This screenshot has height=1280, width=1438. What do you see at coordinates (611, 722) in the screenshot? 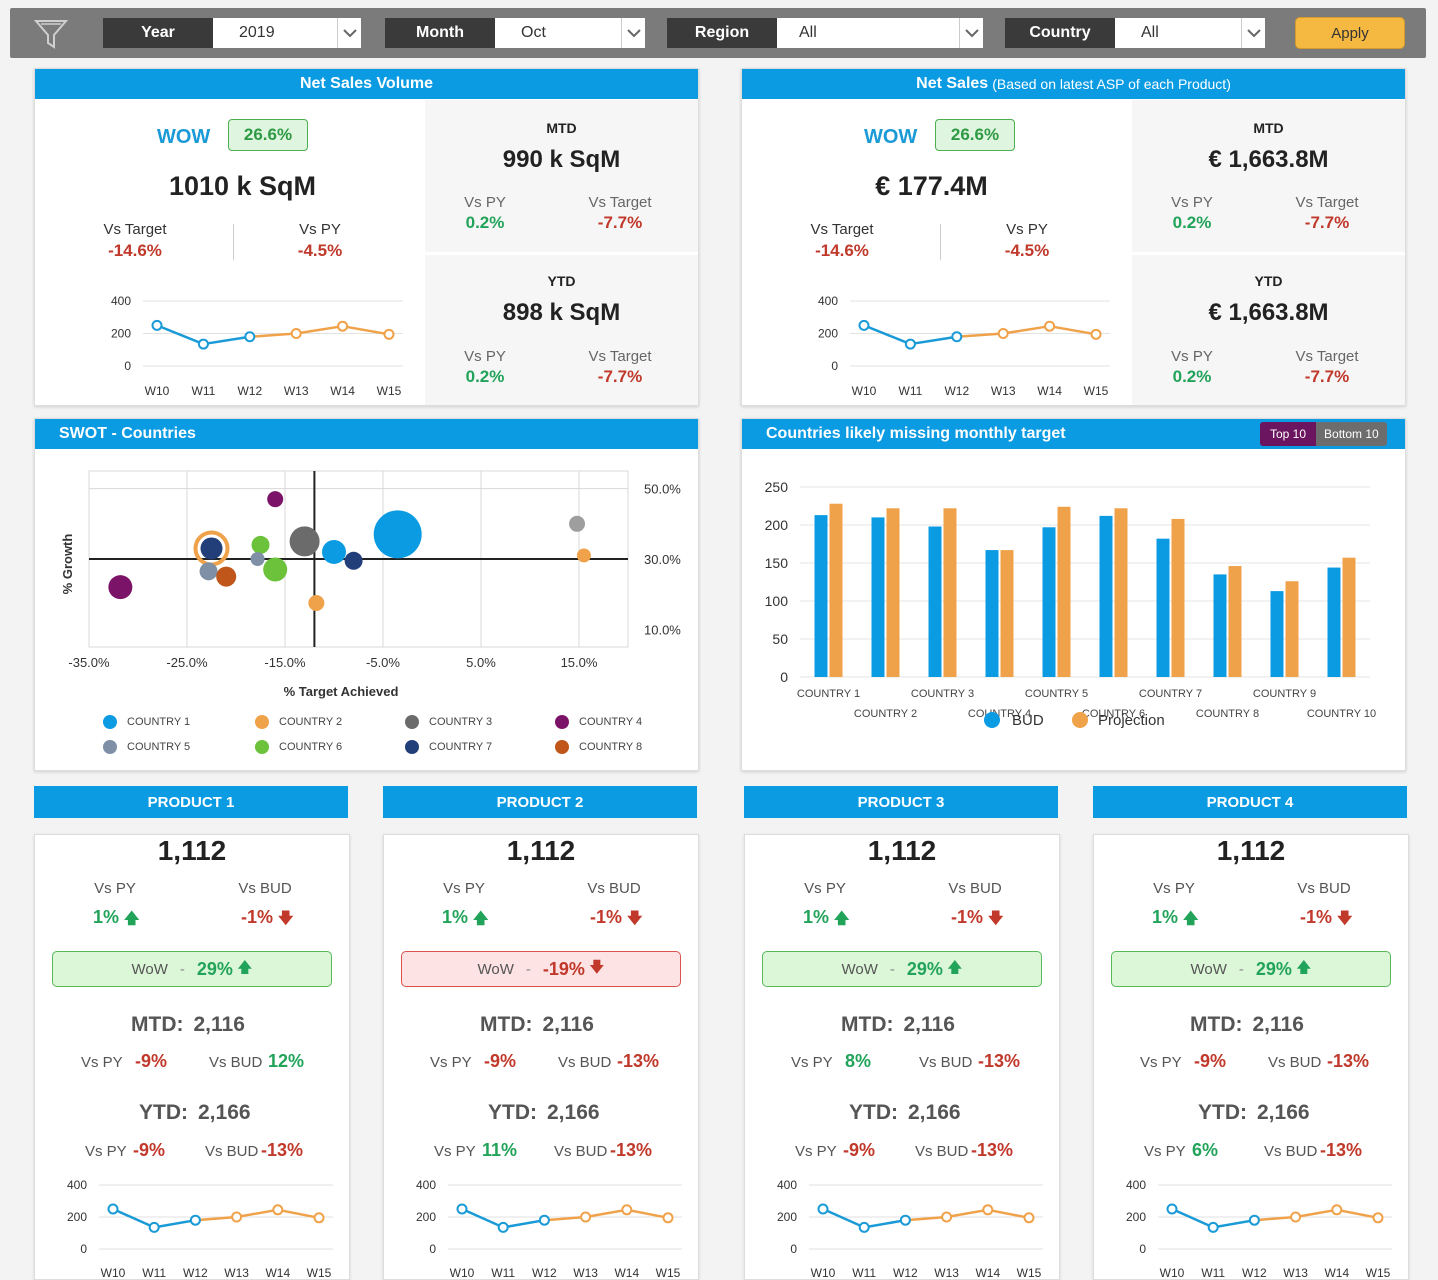
I see `legend-label: COUNTRY 4` at bounding box center [611, 722].